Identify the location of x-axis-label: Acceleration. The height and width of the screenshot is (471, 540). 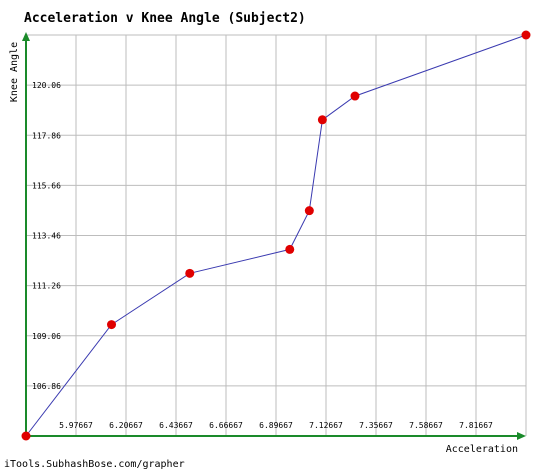
(482, 449).